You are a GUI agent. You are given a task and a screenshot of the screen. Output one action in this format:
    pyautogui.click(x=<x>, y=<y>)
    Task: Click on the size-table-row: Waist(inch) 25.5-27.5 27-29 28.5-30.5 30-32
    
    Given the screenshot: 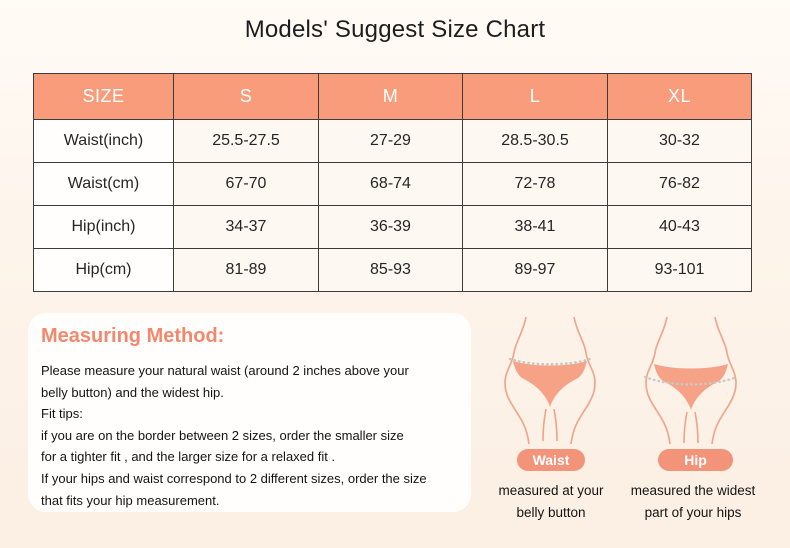 What is the action you would take?
    pyautogui.click(x=392, y=141)
    